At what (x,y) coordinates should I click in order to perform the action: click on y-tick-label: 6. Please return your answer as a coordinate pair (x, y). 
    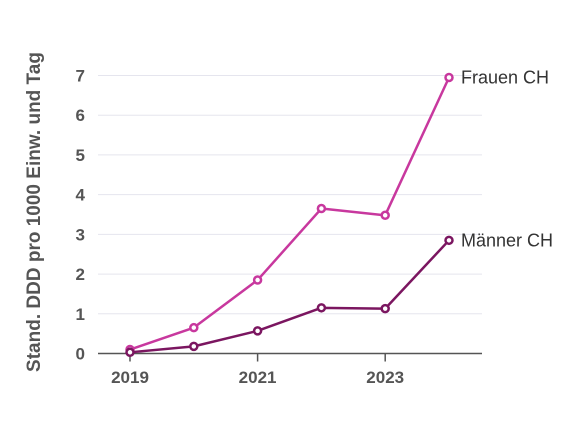
    Looking at the image, I should click on (80, 115).